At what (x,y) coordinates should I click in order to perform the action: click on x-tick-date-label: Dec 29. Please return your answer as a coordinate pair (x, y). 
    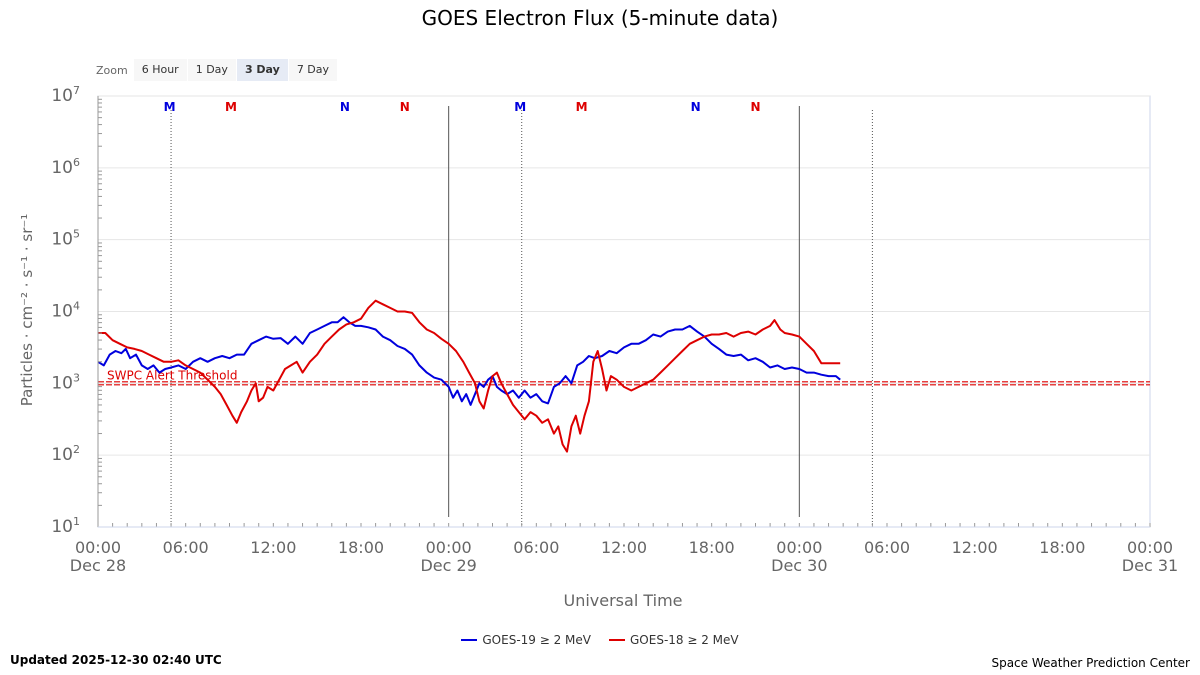
    Looking at the image, I should click on (448, 565).